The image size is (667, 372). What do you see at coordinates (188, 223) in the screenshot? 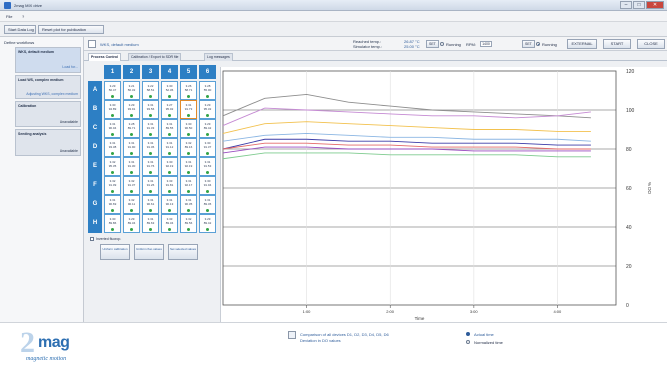
I see `well-cell: 3.32 89.56` at bounding box center [188, 223].